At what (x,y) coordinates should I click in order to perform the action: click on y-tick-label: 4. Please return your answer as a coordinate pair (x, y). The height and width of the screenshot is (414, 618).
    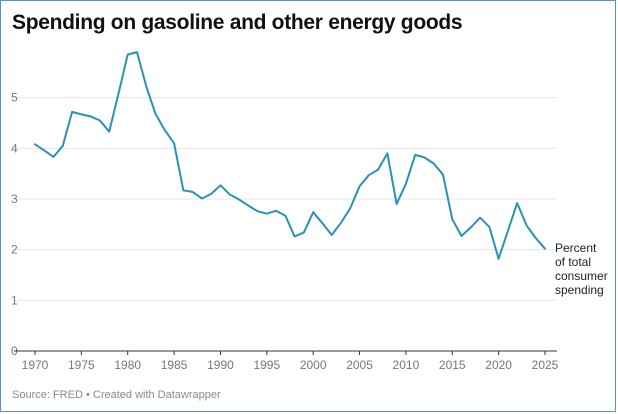
    Looking at the image, I should click on (14, 148).